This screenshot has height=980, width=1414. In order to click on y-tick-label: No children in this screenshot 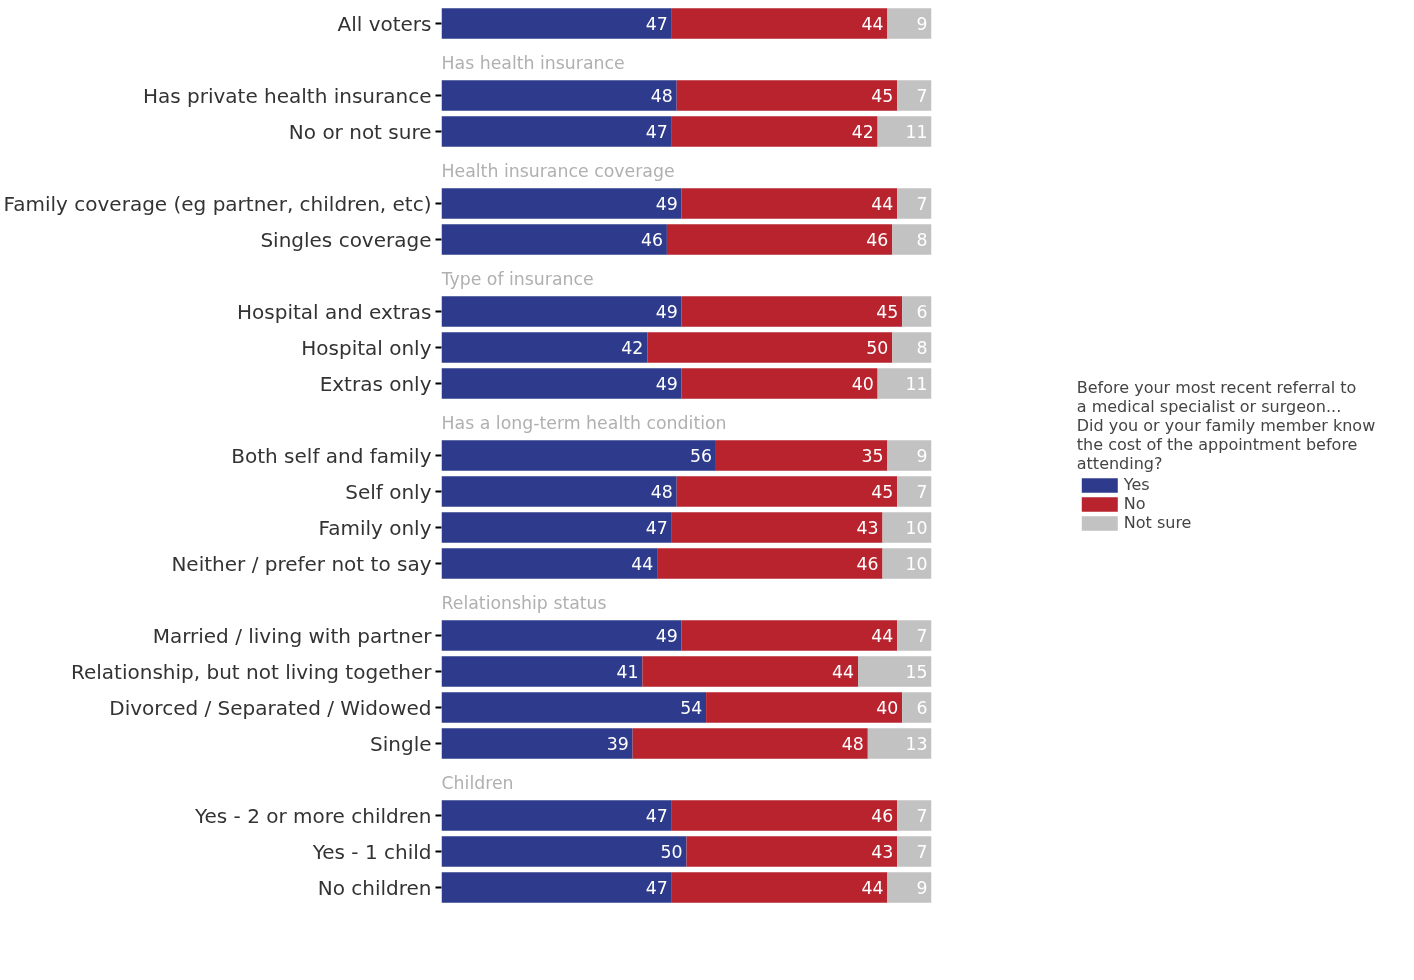, I will do `click(374, 887)`.